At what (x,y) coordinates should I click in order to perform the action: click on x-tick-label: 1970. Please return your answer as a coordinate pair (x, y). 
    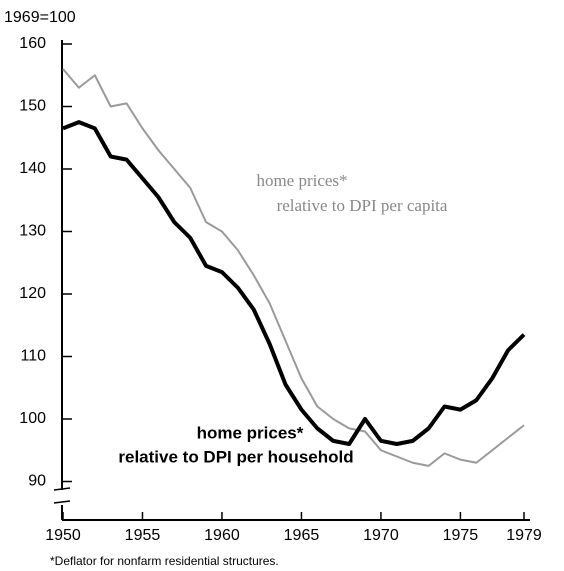
    Looking at the image, I should click on (381, 535).